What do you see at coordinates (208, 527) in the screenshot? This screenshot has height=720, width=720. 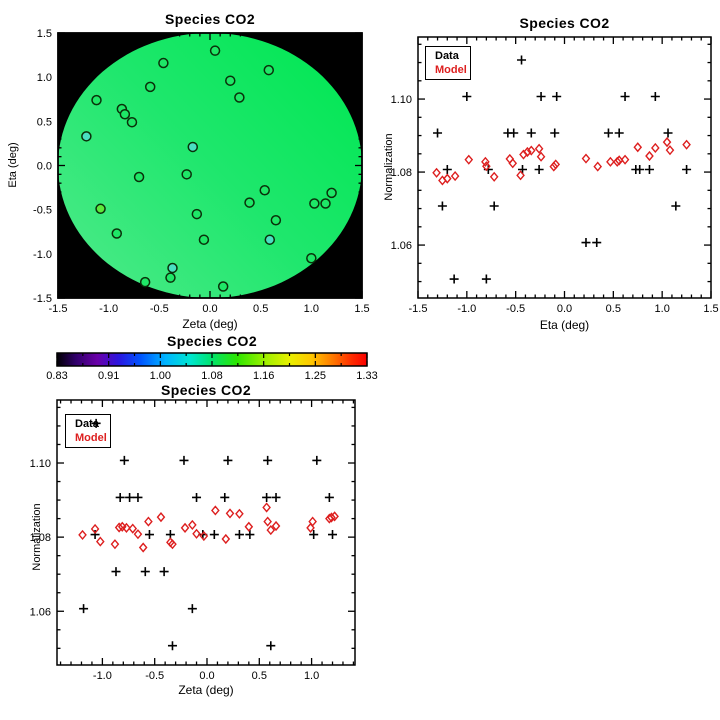 I see `normalization-vs-zeta-plot-model-series` at bounding box center [208, 527].